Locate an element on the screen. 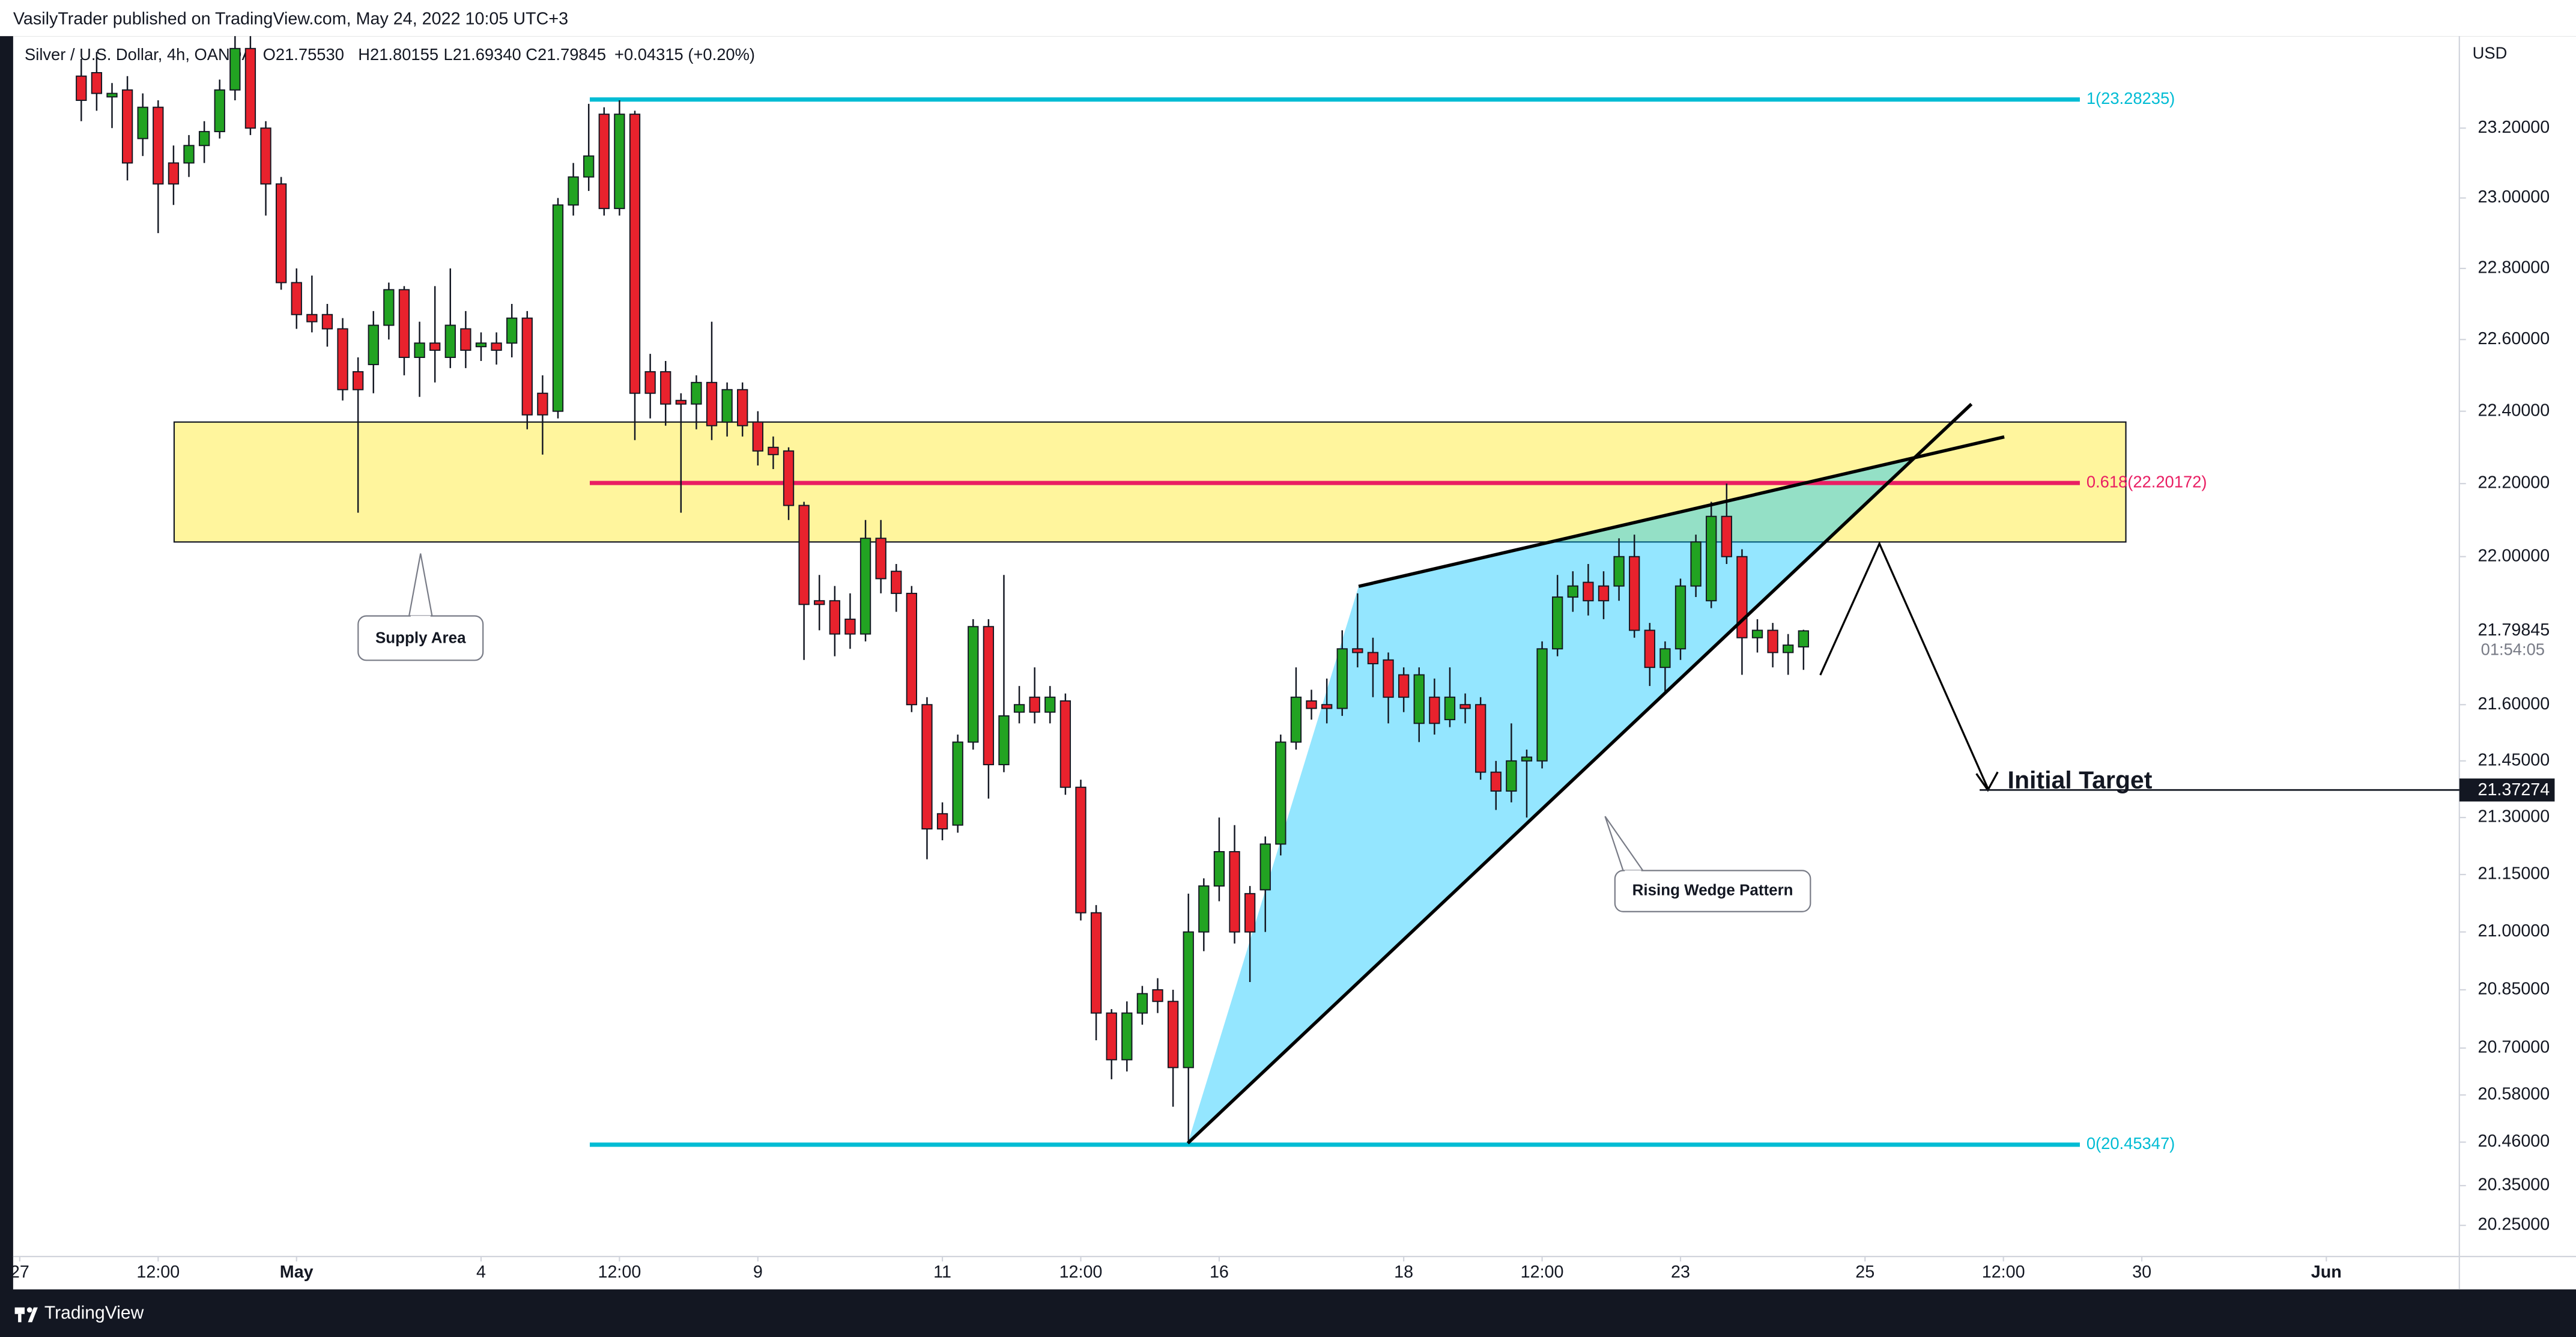  x-tick-label: 18 is located at coordinates (1403, 1272).